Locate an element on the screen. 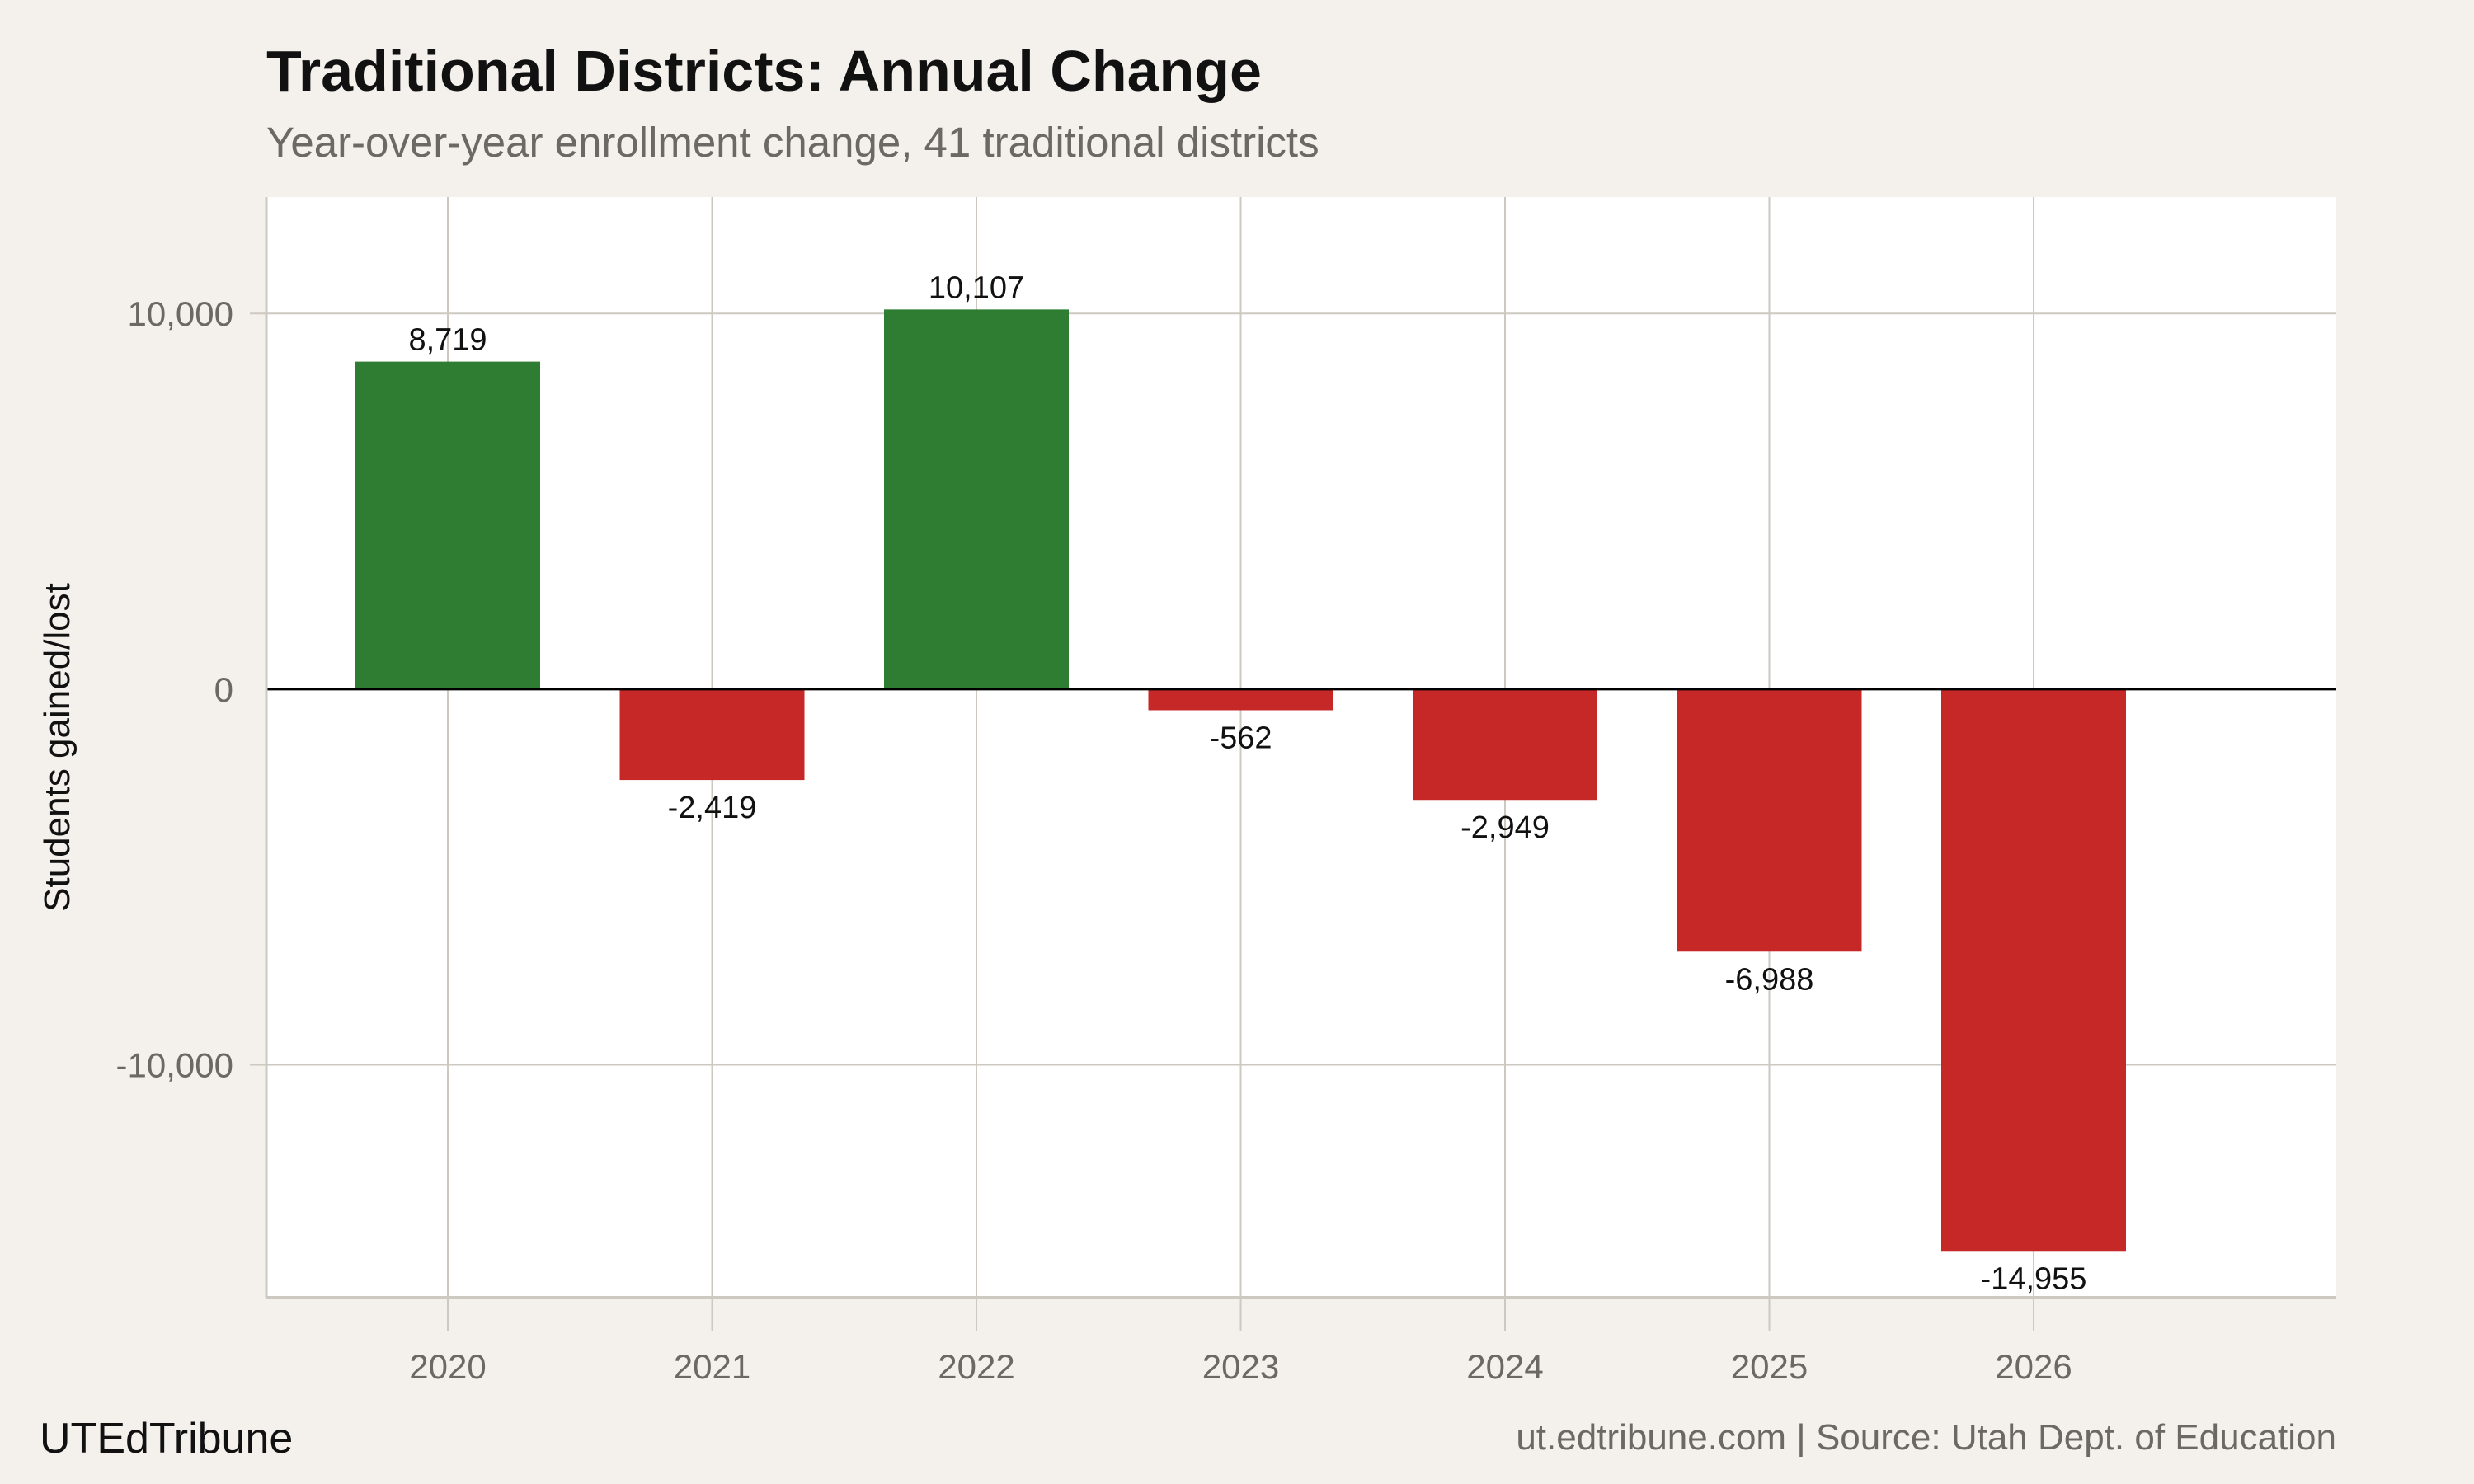  x-tick-label: 2021 is located at coordinates (712, 1366).